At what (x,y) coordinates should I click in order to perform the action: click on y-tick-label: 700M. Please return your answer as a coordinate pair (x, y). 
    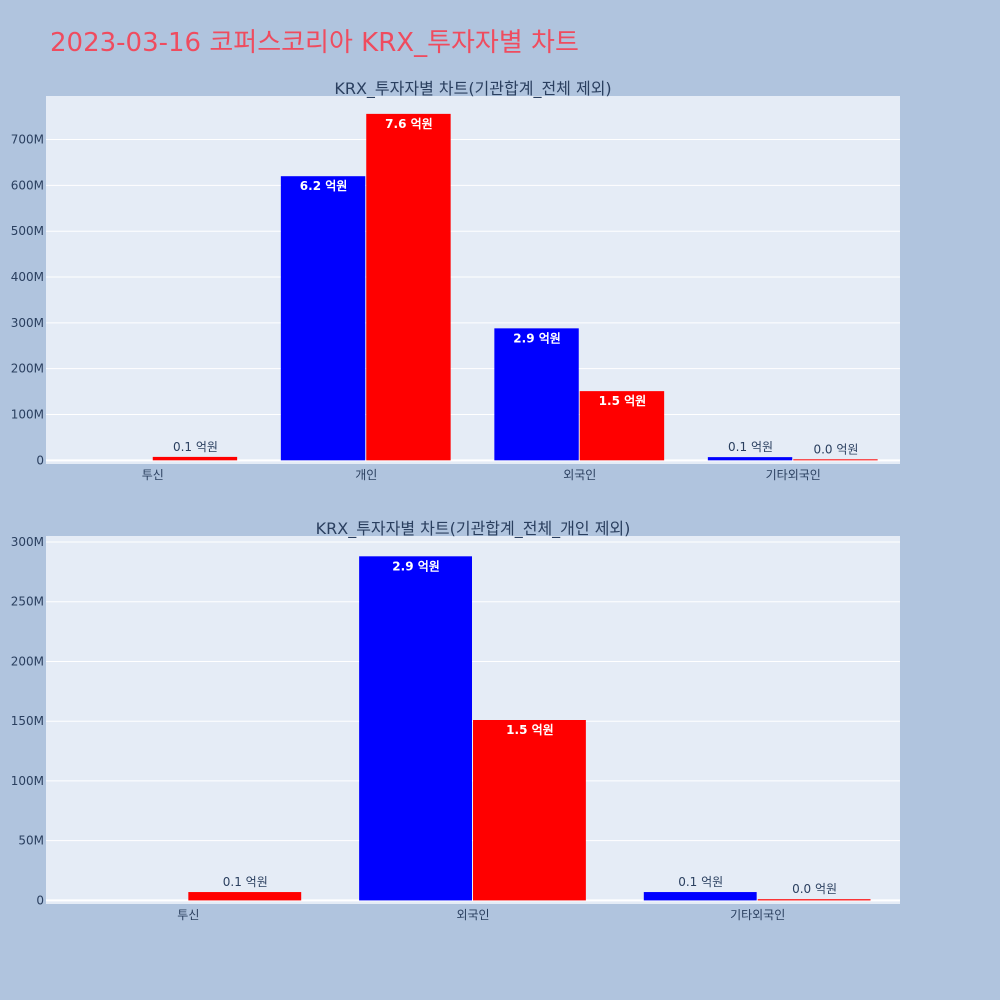
    Looking at the image, I should click on (27, 140).